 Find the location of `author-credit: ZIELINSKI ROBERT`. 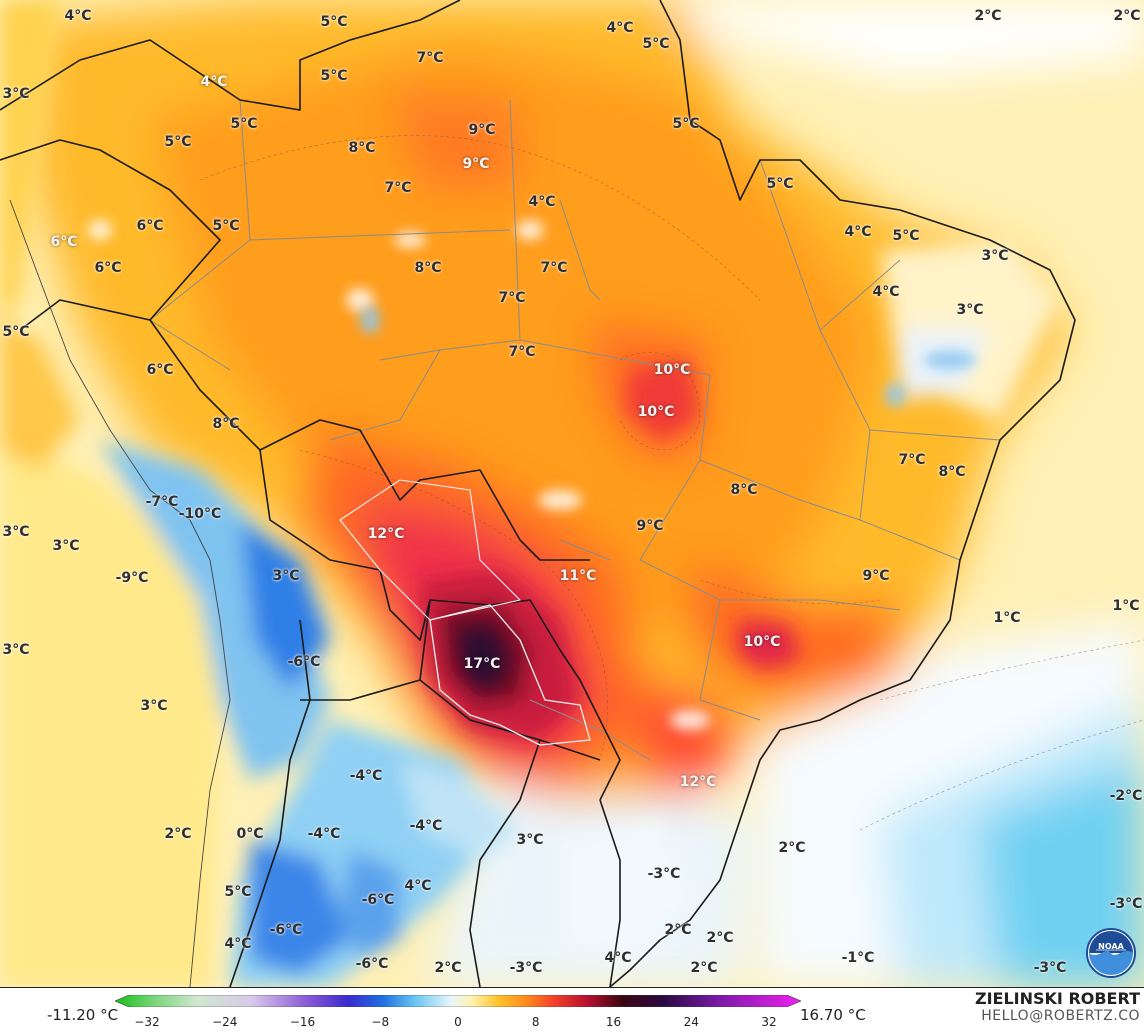

author-credit: ZIELINSKI ROBERT is located at coordinates (1057, 998).